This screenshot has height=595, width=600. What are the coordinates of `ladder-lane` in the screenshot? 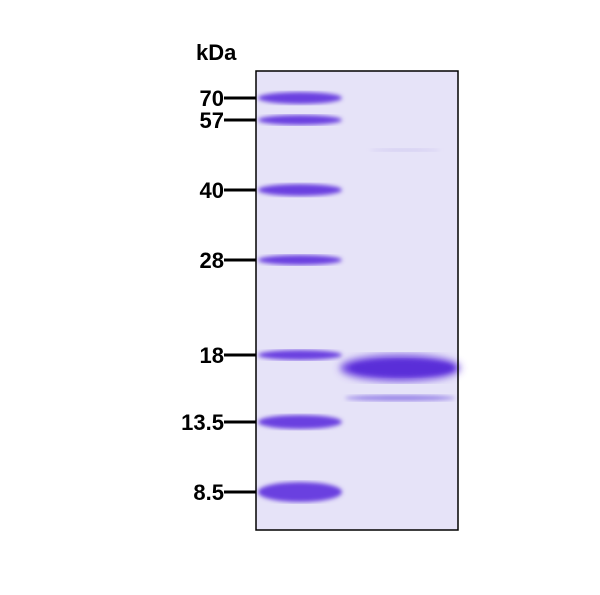 It's located at (300, 297).